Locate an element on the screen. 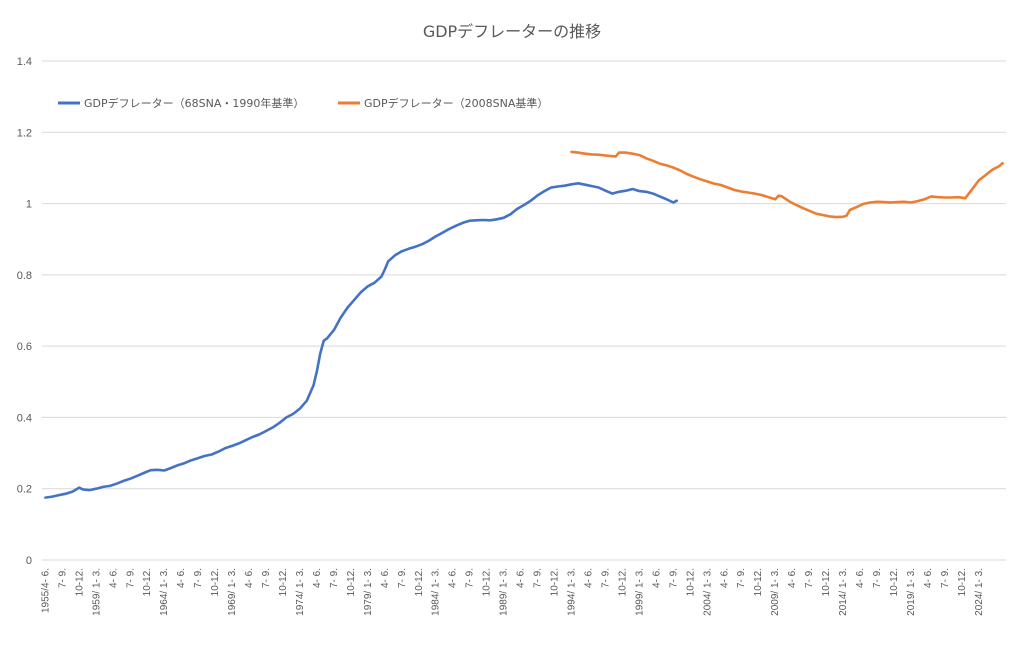 The width and height of the screenshot is (1024, 664). y-tick-label: 1.2 is located at coordinates (24, 133).